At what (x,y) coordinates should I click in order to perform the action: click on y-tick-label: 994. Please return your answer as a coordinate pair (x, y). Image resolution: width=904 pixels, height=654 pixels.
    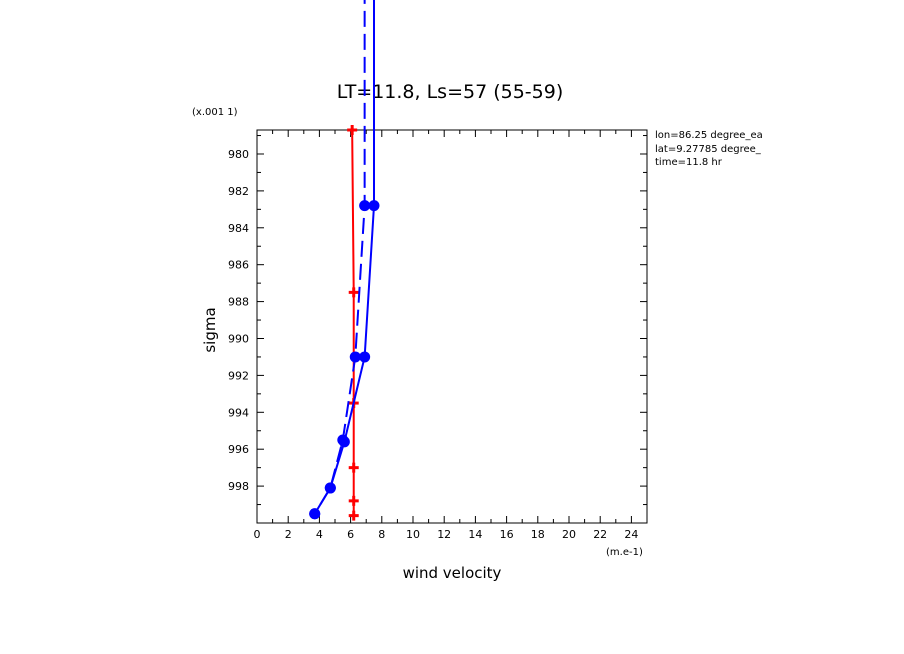
    Looking at the image, I should click on (238, 412).